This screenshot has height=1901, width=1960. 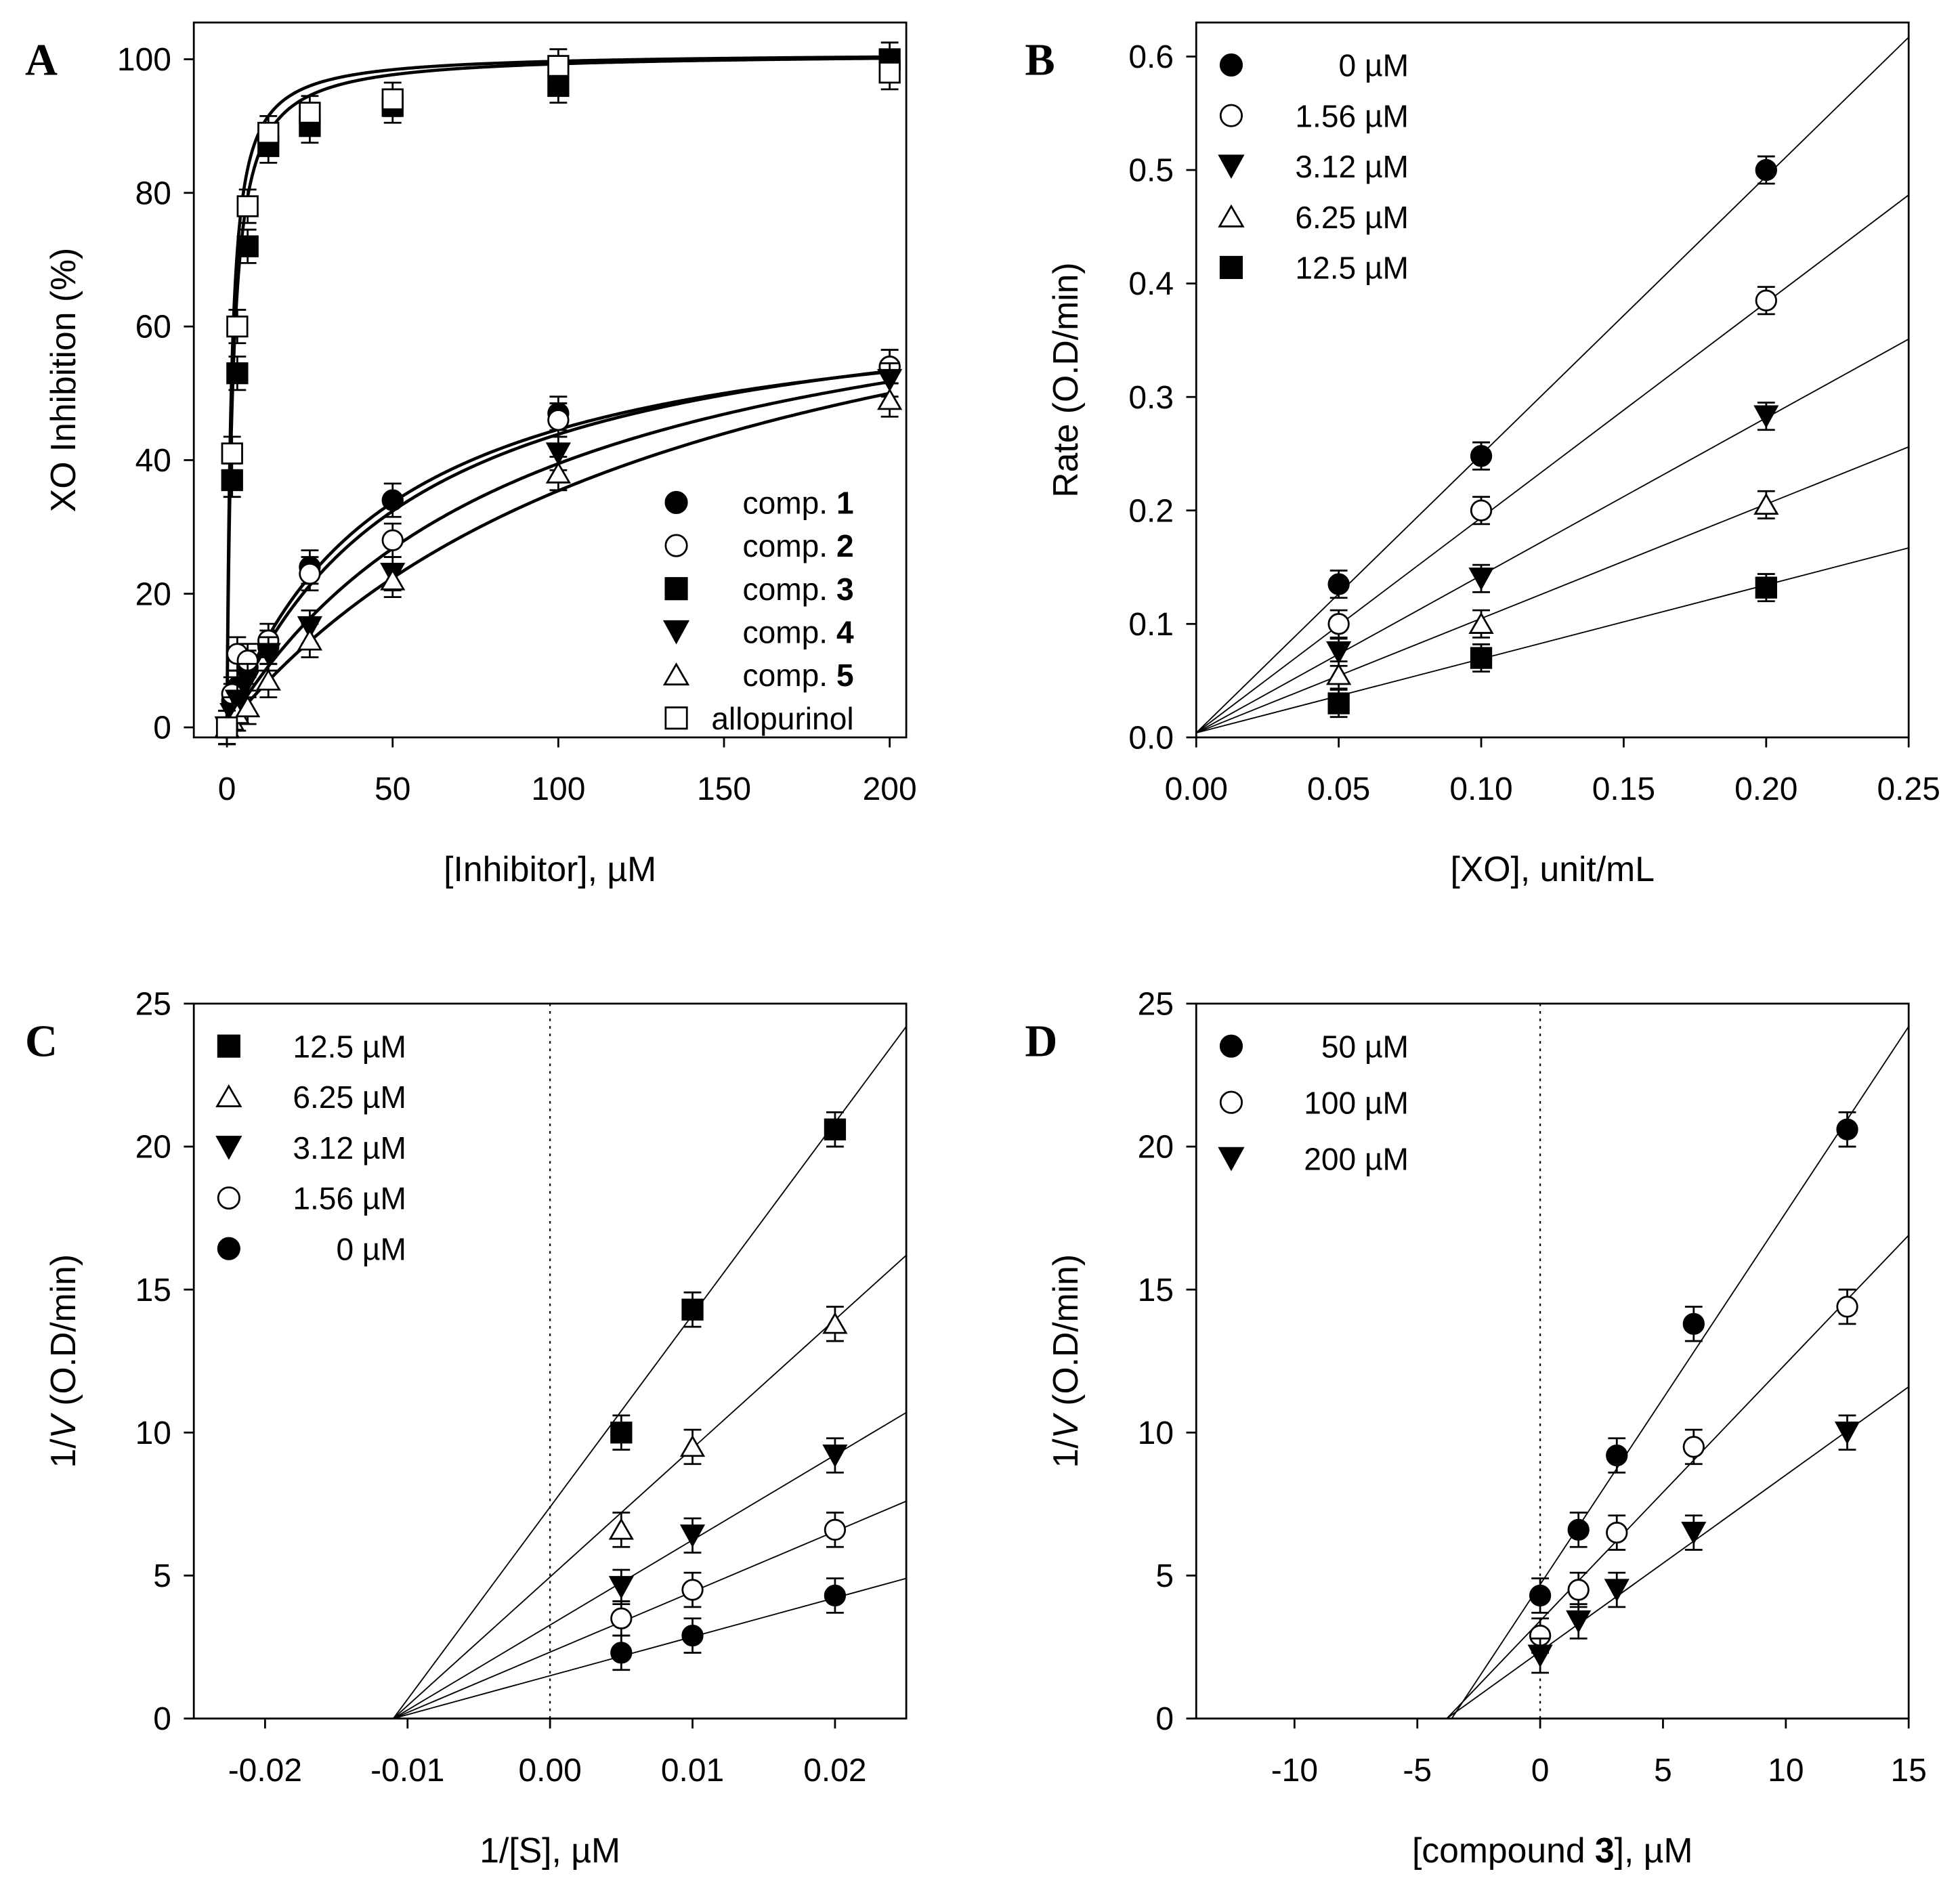 What do you see at coordinates (1765, 789) in the screenshot?
I see `x-tick-label: 0.20` at bounding box center [1765, 789].